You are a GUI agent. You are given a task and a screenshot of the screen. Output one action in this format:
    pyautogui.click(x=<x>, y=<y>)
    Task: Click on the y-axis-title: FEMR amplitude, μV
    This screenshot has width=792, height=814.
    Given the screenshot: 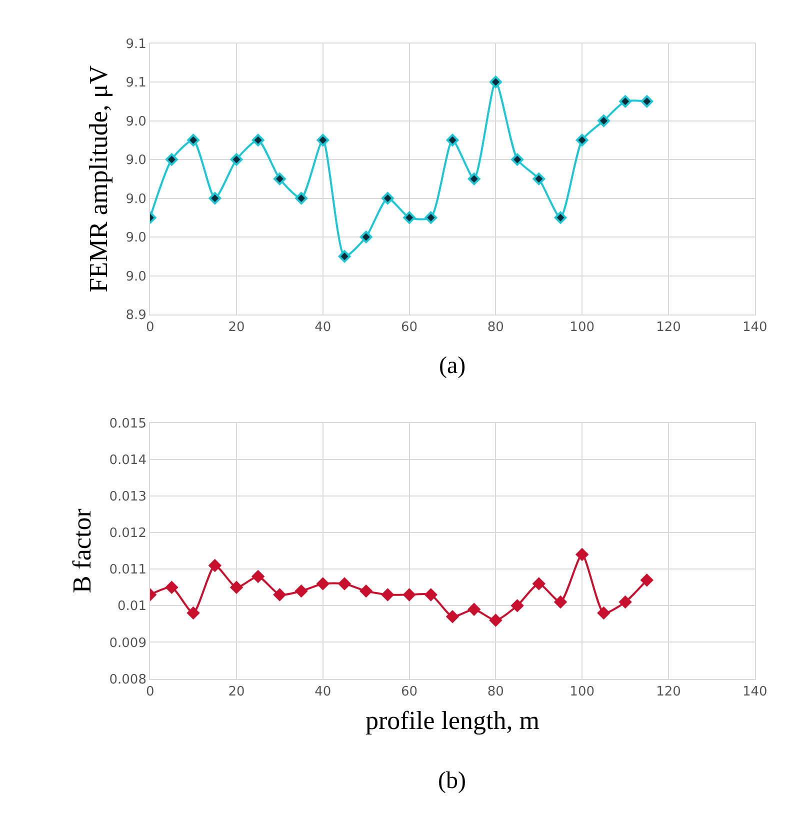 What is the action you would take?
    pyautogui.click(x=99, y=178)
    